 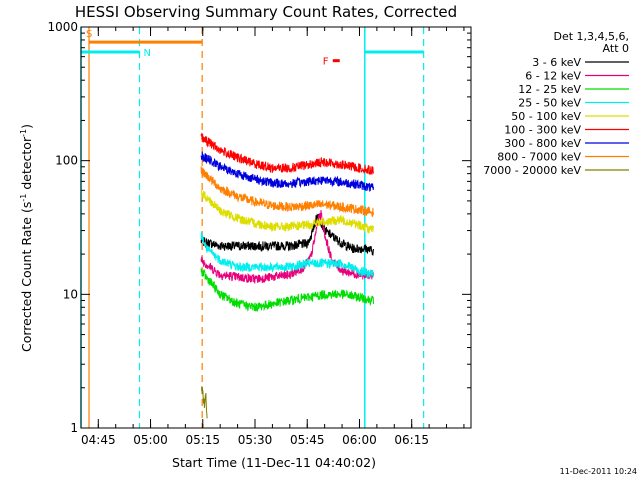 What do you see at coordinates (26, 165) in the screenshot?
I see `y-axis-label-part-3: detector` at bounding box center [26, 165].